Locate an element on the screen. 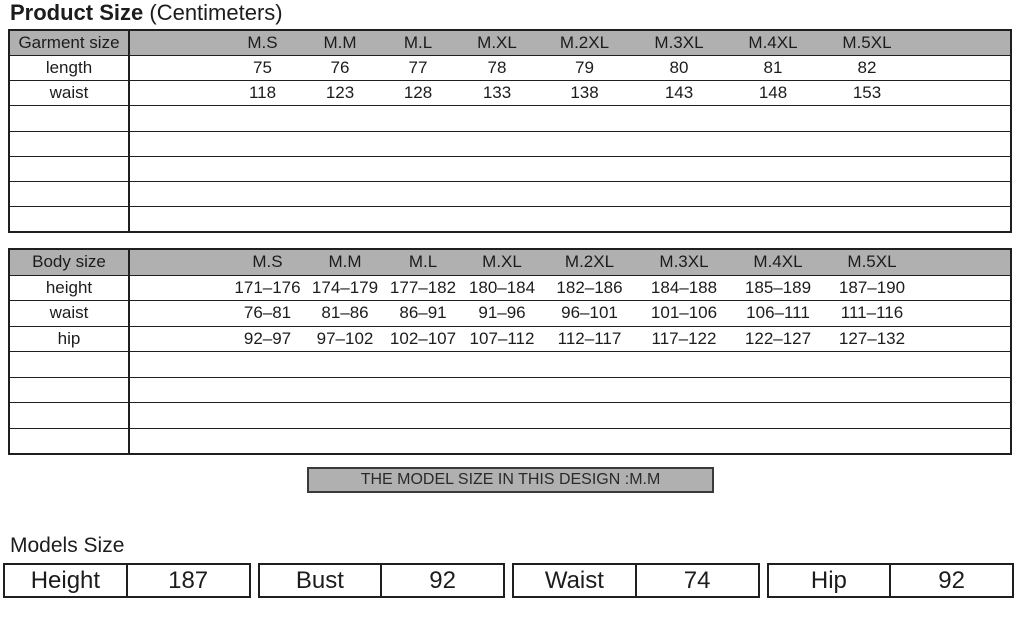  body-table-corner-label: Body size is located at coordinates (70, 262).